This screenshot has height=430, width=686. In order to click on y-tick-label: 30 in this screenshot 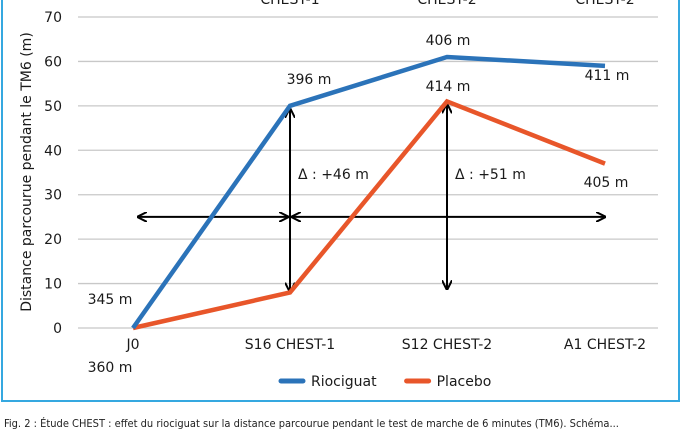, I will do `click(53, 196)`.